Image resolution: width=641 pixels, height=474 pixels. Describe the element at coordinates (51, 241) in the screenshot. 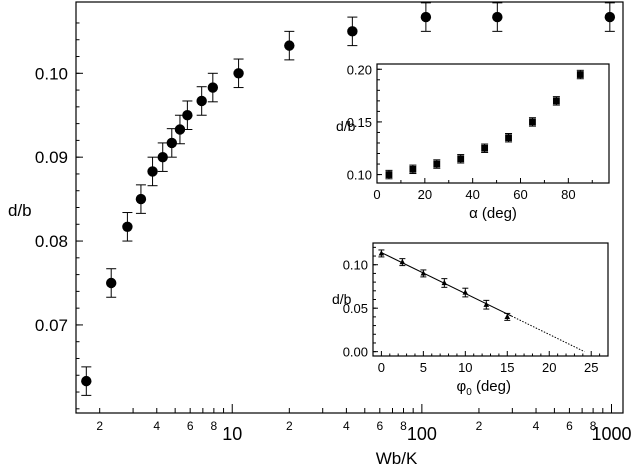

I see `y-tick-label: 0.08` at that location.